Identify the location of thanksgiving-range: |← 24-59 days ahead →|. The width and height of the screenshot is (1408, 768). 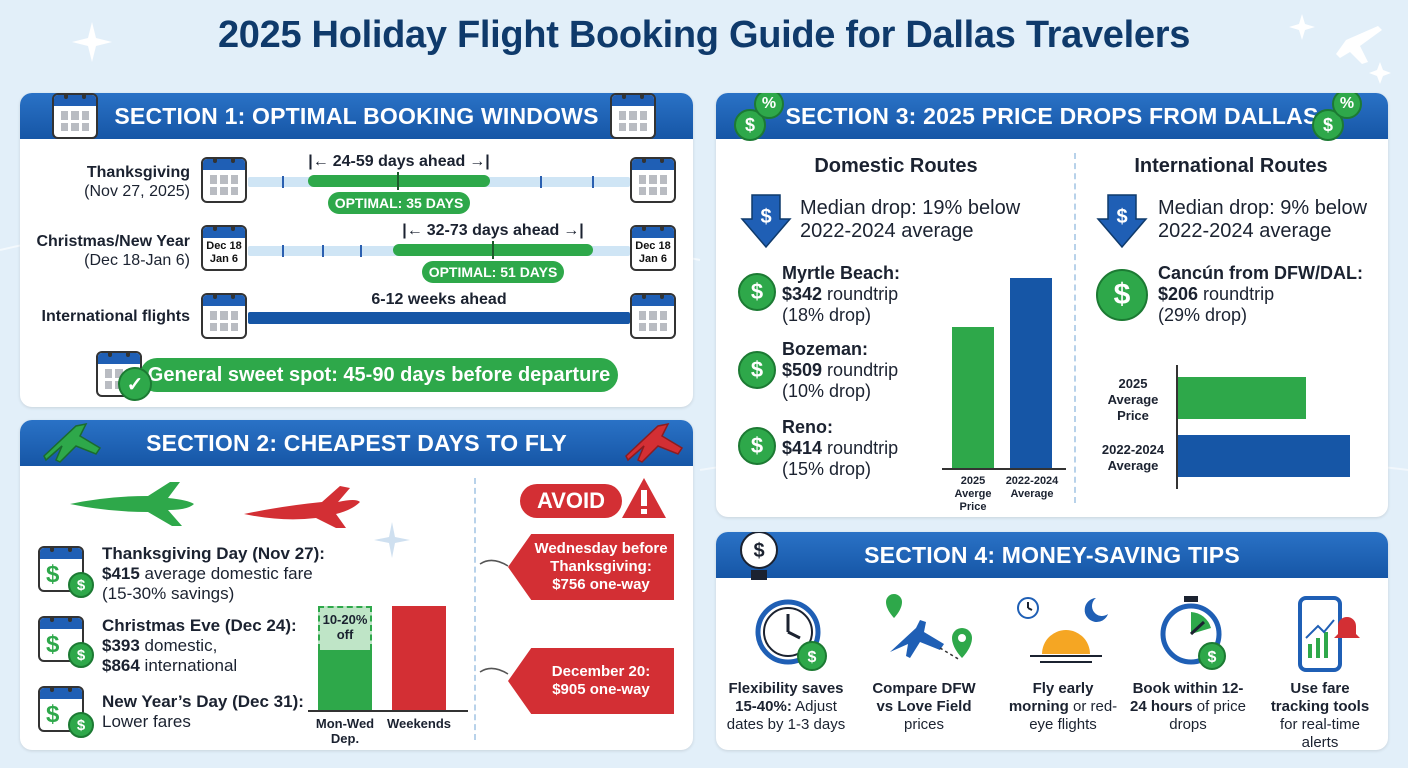
(399, 161).